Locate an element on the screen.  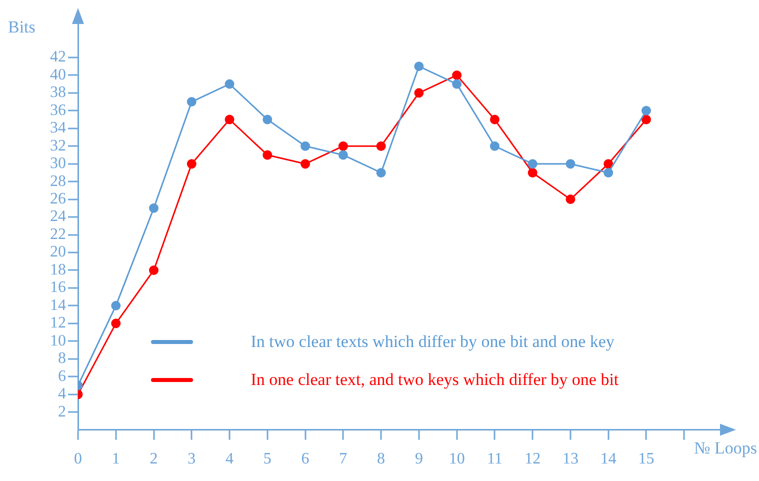
y-tick-label: 14 is located at coordinates (58, 305).